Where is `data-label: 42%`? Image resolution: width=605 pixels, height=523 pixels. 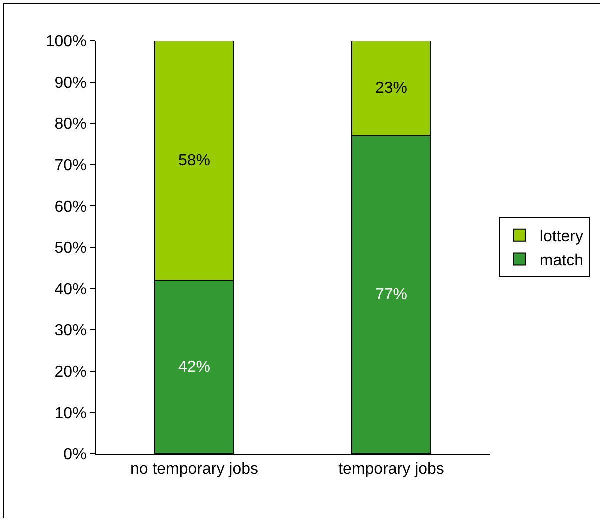
data-label: 42% is located at coordinates (194, 367).